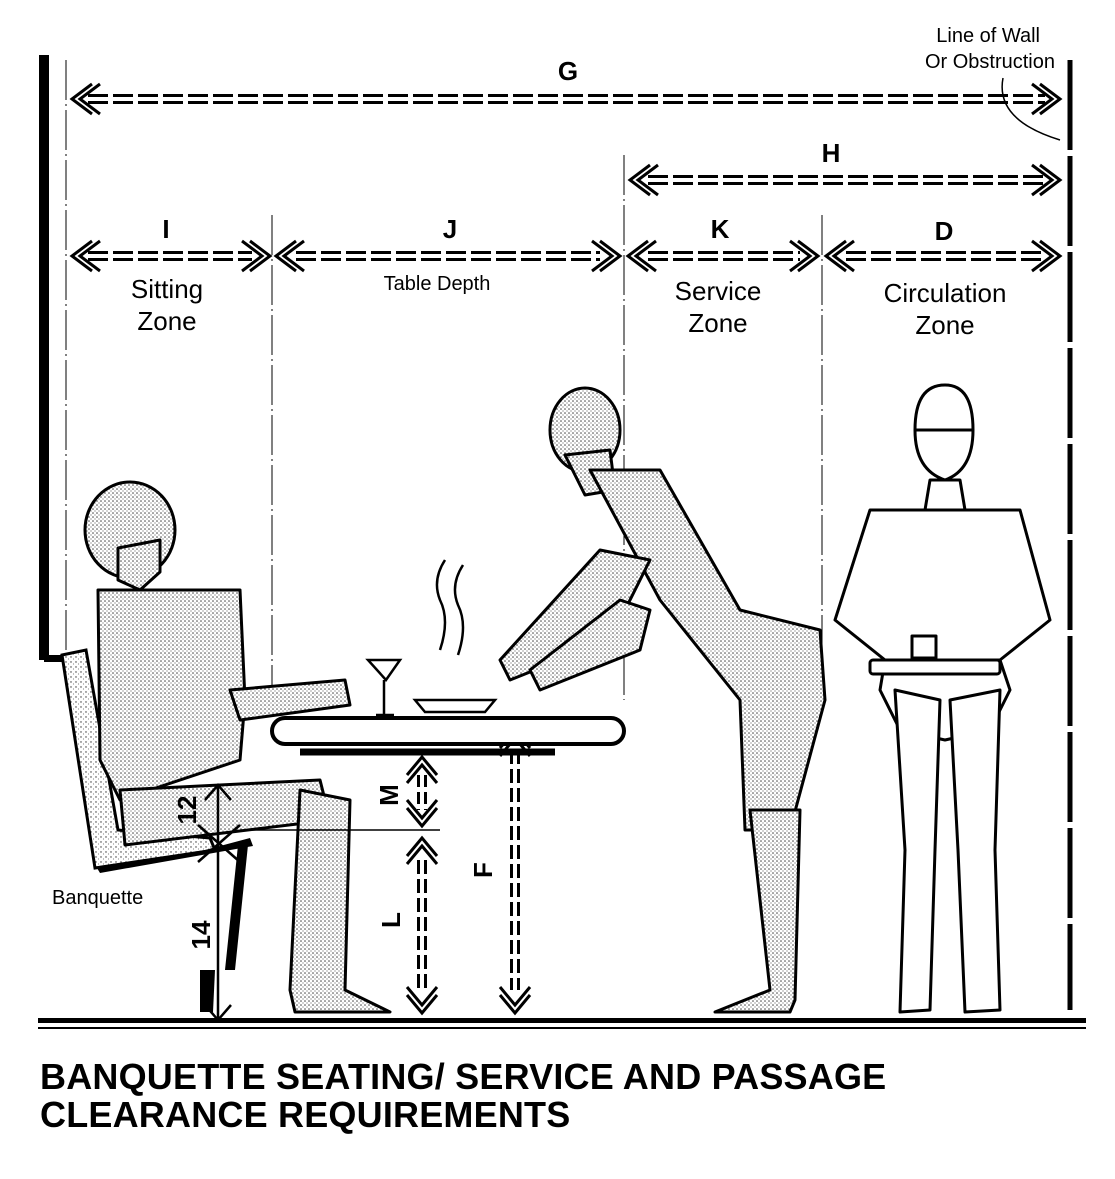 Image resolution: width=1115 pixels, height=1179 pixels. What do you see at coordinates (422, 925) in the screenshot?
I see `dim-arrow-l` at bounding box center [422, 925].